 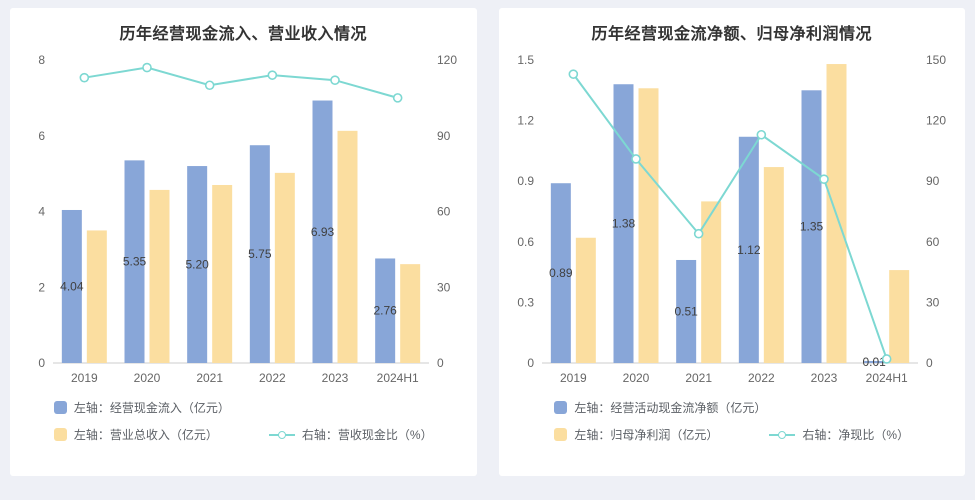 What do you see at coordinates (761, 378) in the screenshot?
I see `category-label: 2022` at bounding box center [761, 378].